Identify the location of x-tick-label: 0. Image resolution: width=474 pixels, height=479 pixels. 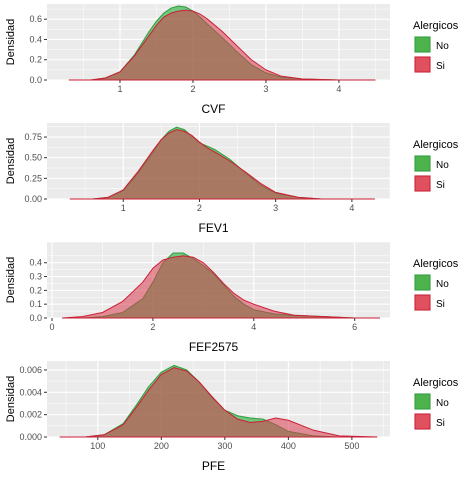
(52, 327).